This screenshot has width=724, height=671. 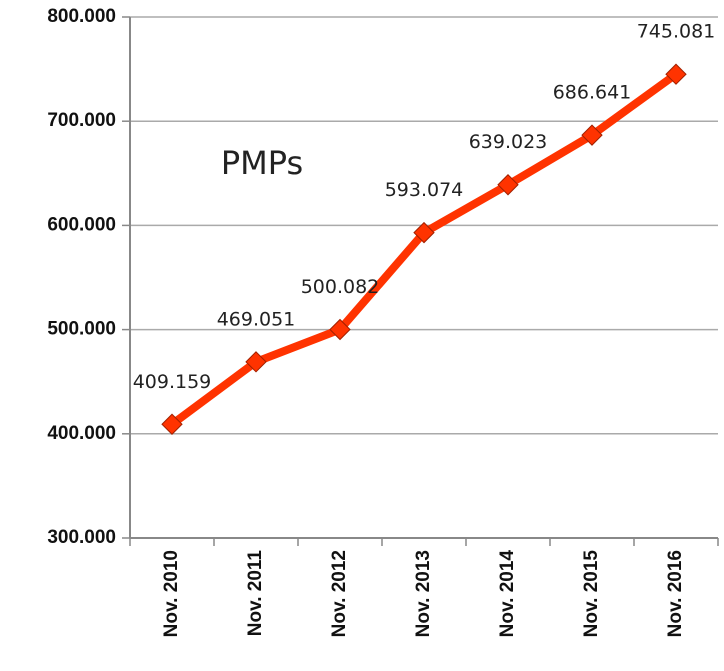 What do you see at coordinates (171, 593) in the screenshot?
I see `x-tick-label: Nov. 2010` at bounding box center [171, 593].